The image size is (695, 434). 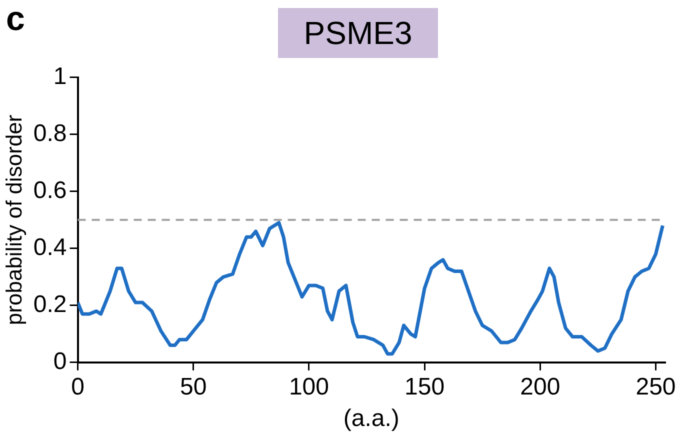 What do you see at coordinates (540, 386) in the screenshot?
I see `x-tick-label: 200` at bounding box center [540, 386].